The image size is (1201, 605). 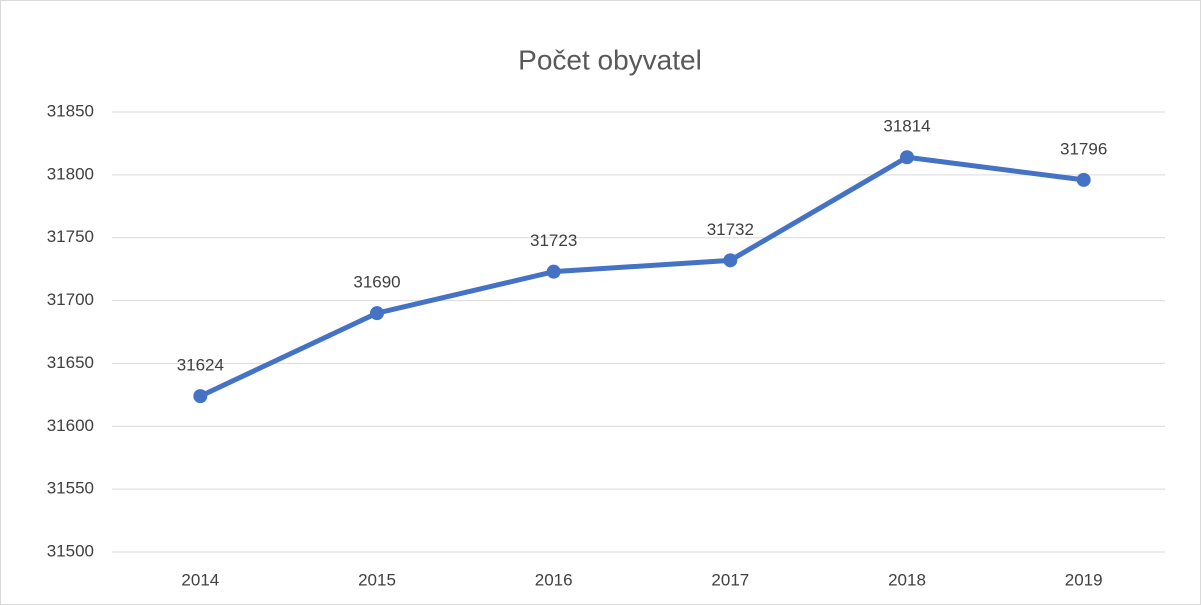 I want to click on x-tick-label: 2019, so click(x=1084, y=579).